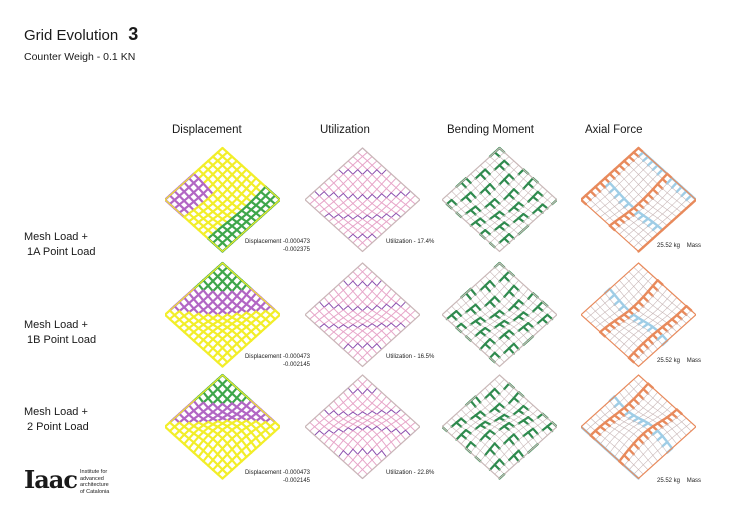  Describe the element at coordinates (262, 246) in the screenshot. I see `displacement-annotation-1: Displacement -0.000473 -0.002375` at that location.